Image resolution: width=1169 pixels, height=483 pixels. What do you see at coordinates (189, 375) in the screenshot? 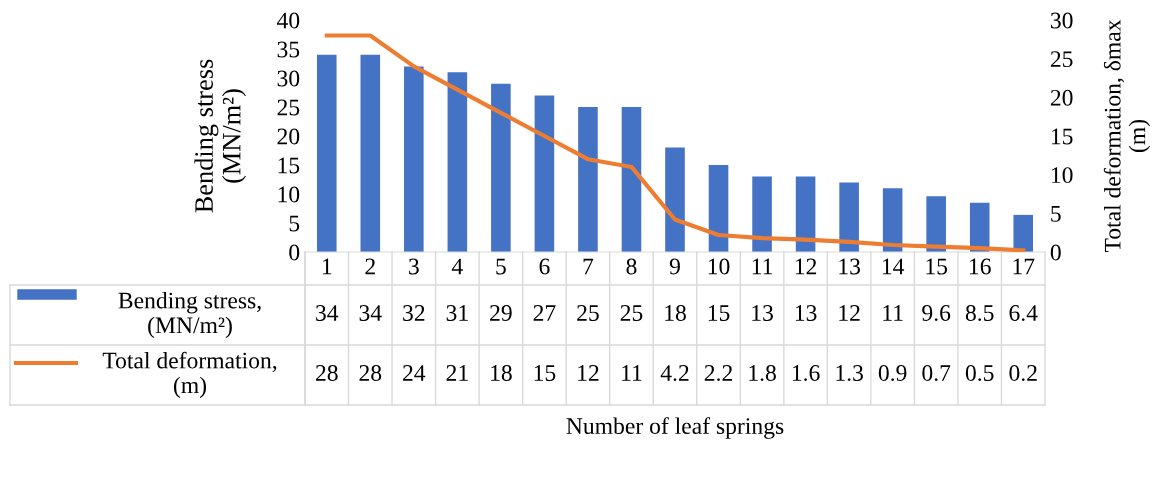
I see `legend-label: Total deformation, (m)` at bounding box center [189, 375].